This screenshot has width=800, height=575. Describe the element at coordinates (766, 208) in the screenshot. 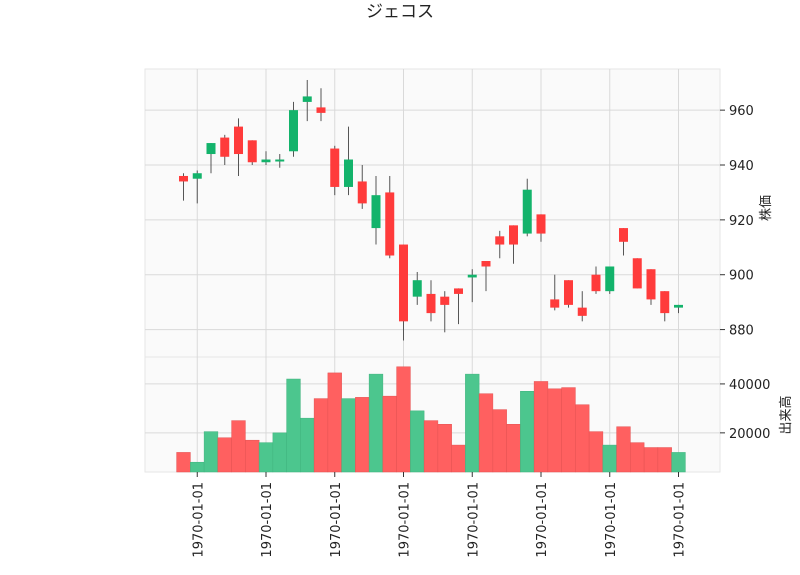

I see `price-axis-label: 株価` at that location.